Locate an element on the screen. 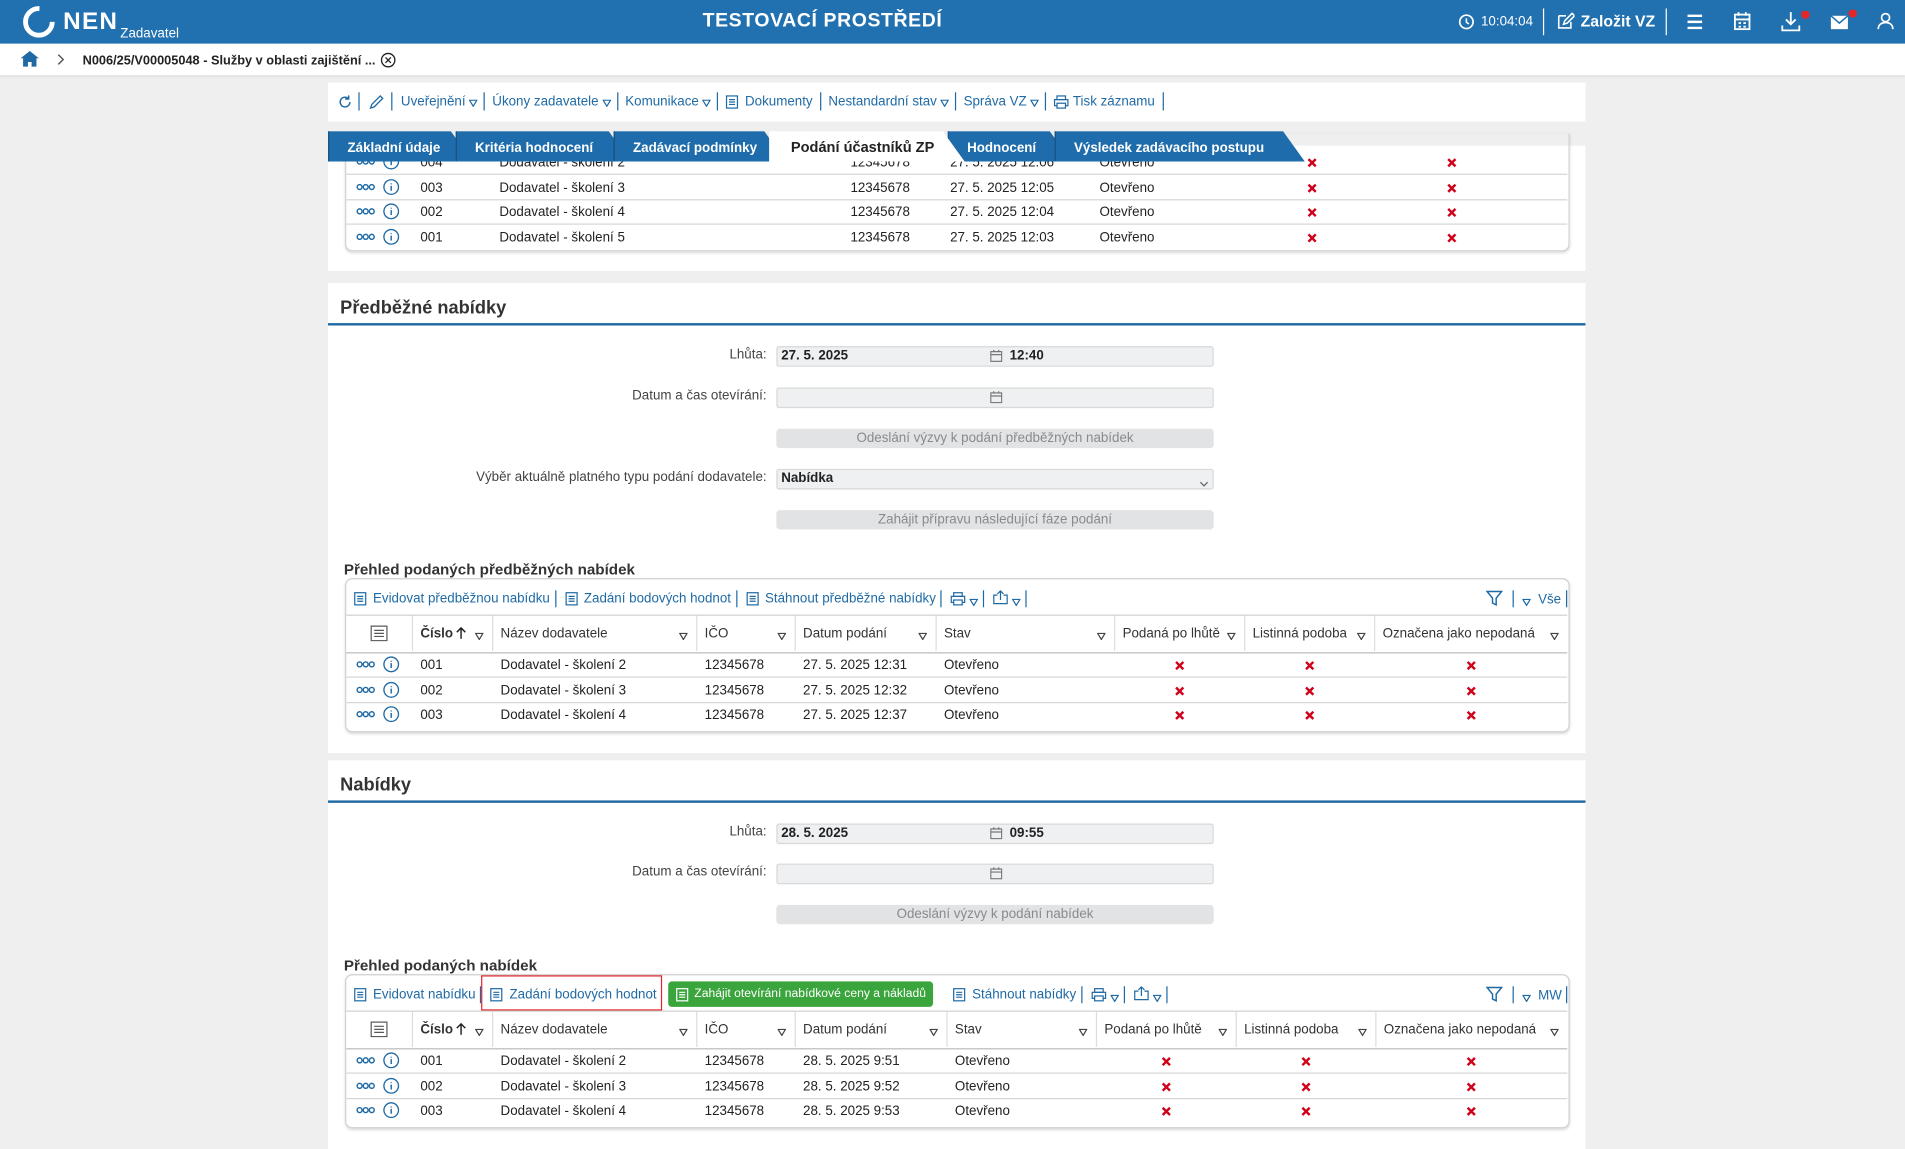 This screenshot has width=1905, height=1149. tab: Výsledek zadávacího postupu is located at coordinates (1180, 146).